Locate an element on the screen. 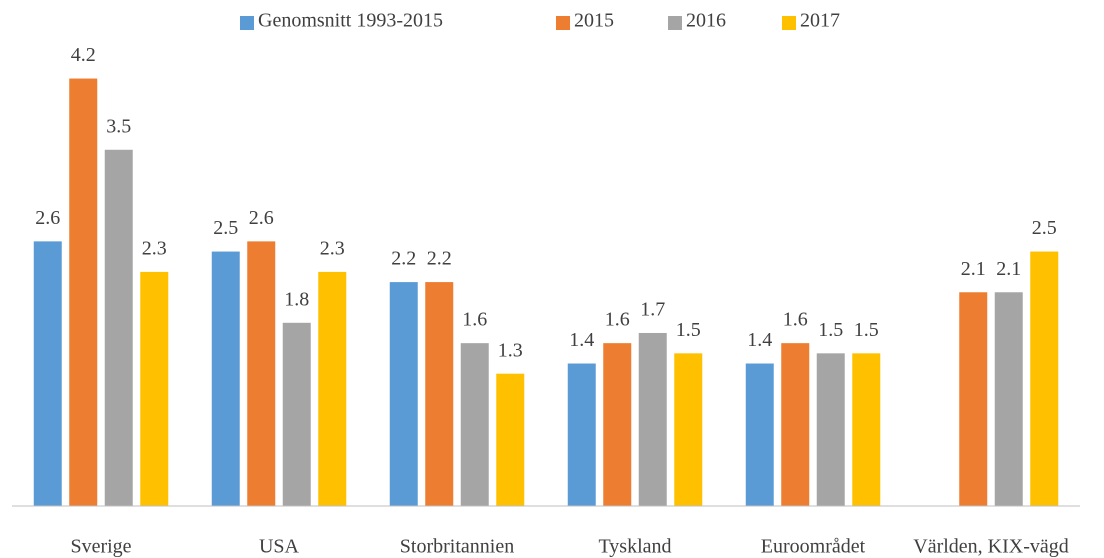 This screenshot has width=1104, height=558. legend-label: 2017 is located at coordinates (820, 21).